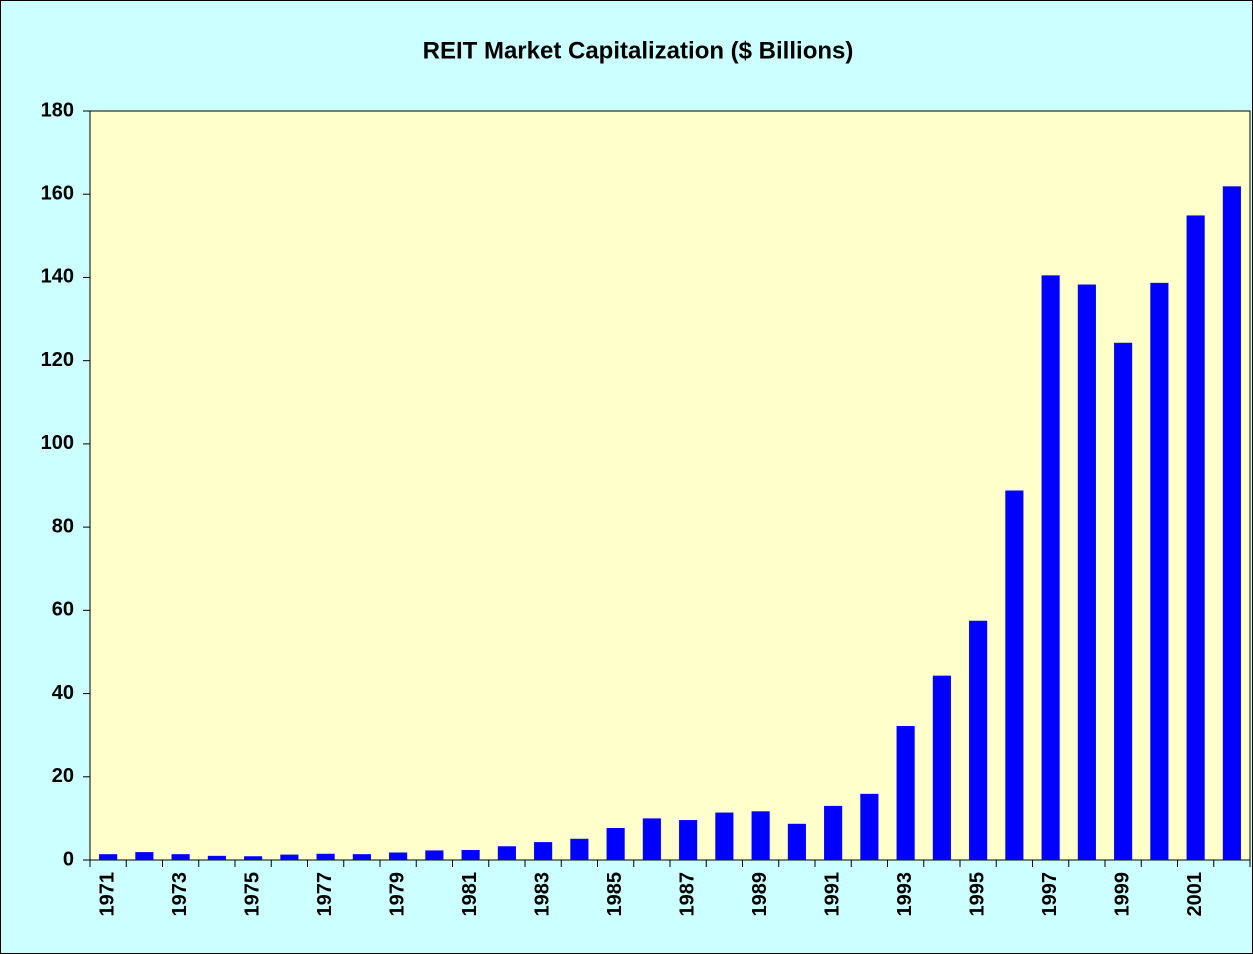 Image resolution: width=1253 pixels, height=954 pixels. I want to click on y-tick-label: 180, so click(57, 110).